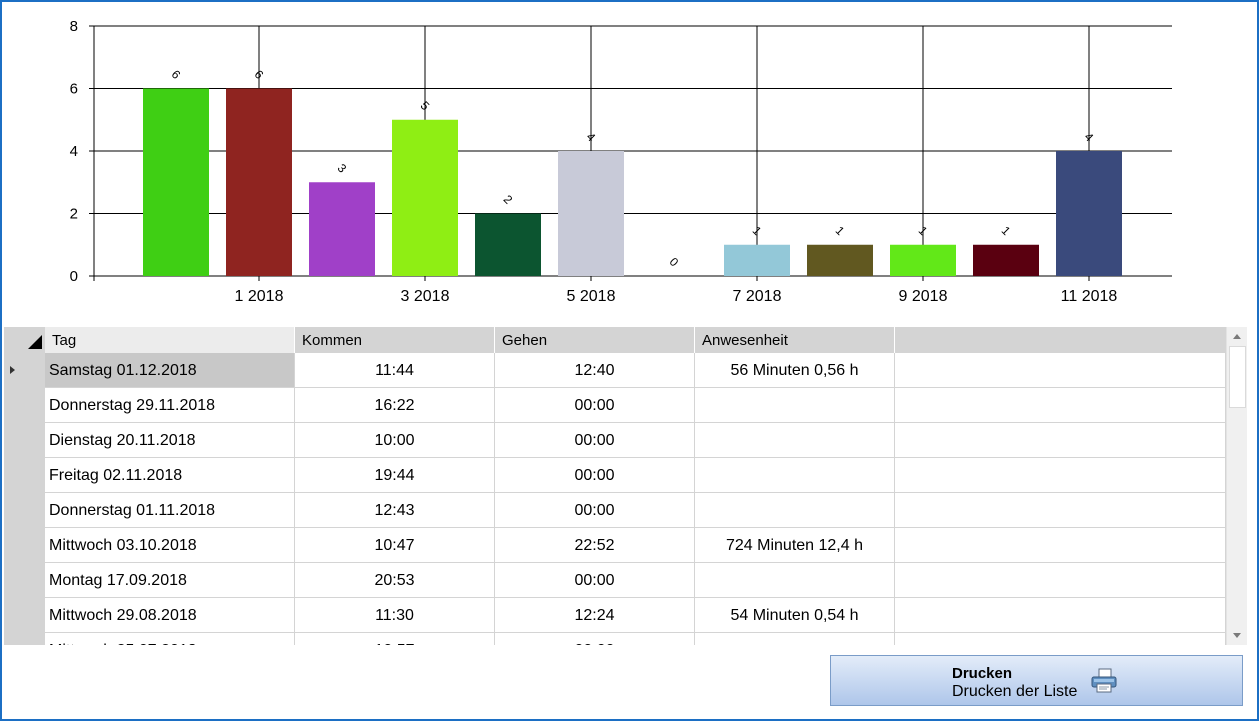 The image size is (1259, 721). I want to click on cell-anwesenheit: 724 Minuten 12,4 h, so click(795, 545).